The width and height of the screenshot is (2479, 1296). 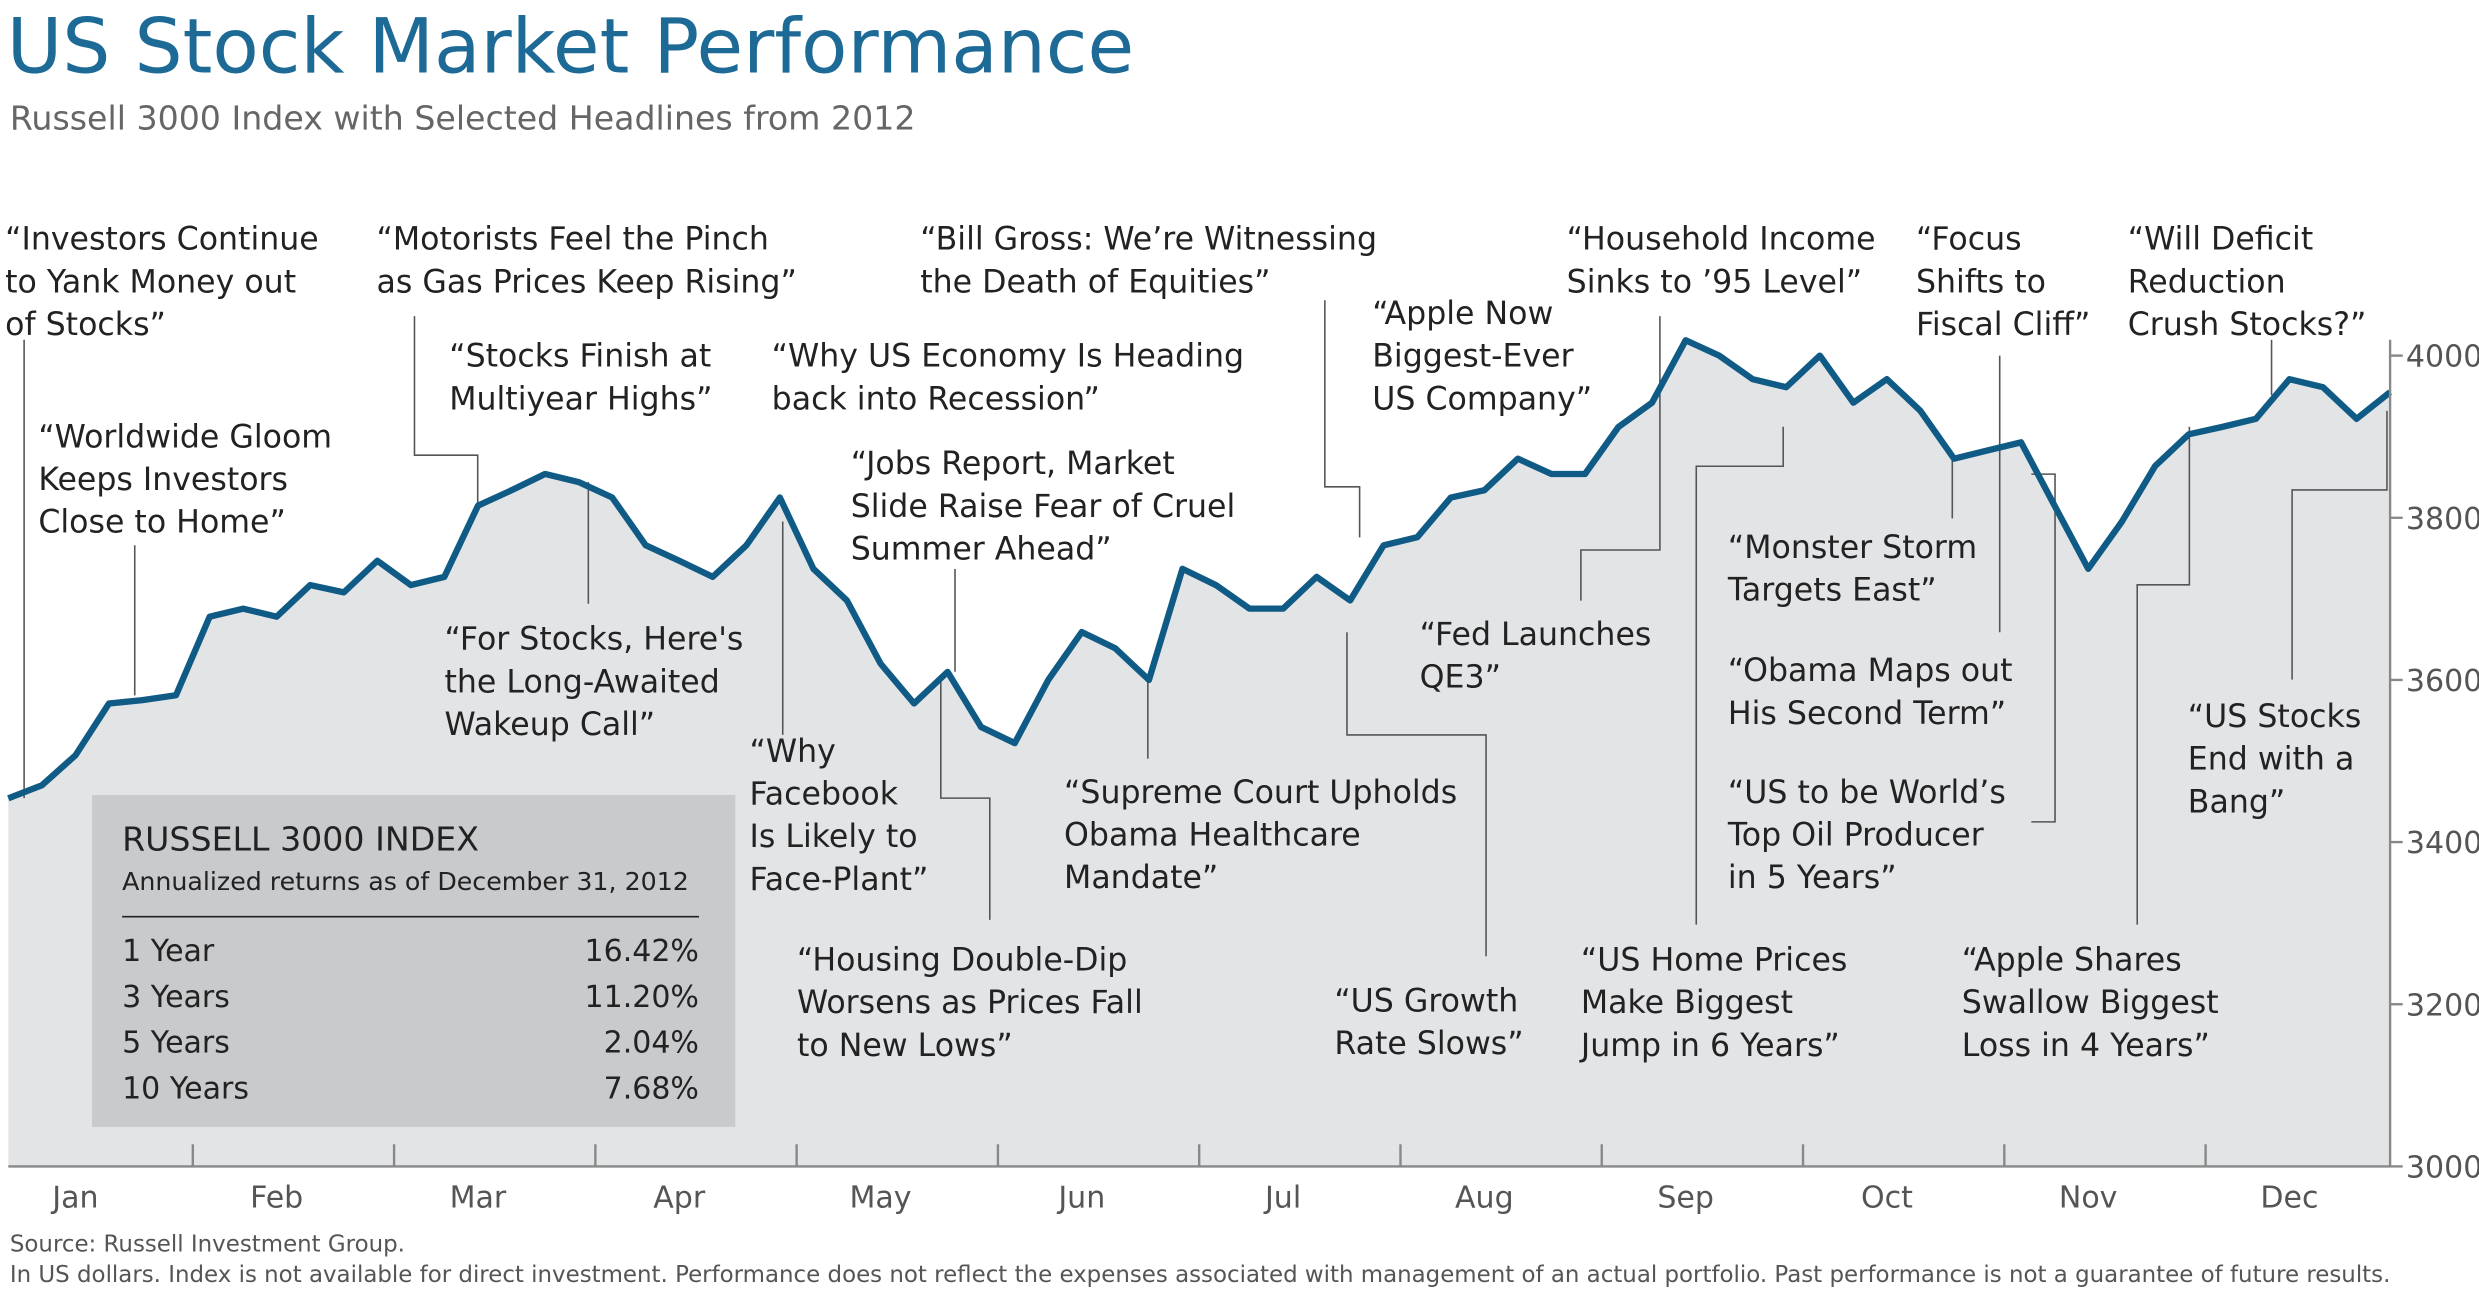 I want to click on x-tick-label: May, so click(x=880, y=1197).